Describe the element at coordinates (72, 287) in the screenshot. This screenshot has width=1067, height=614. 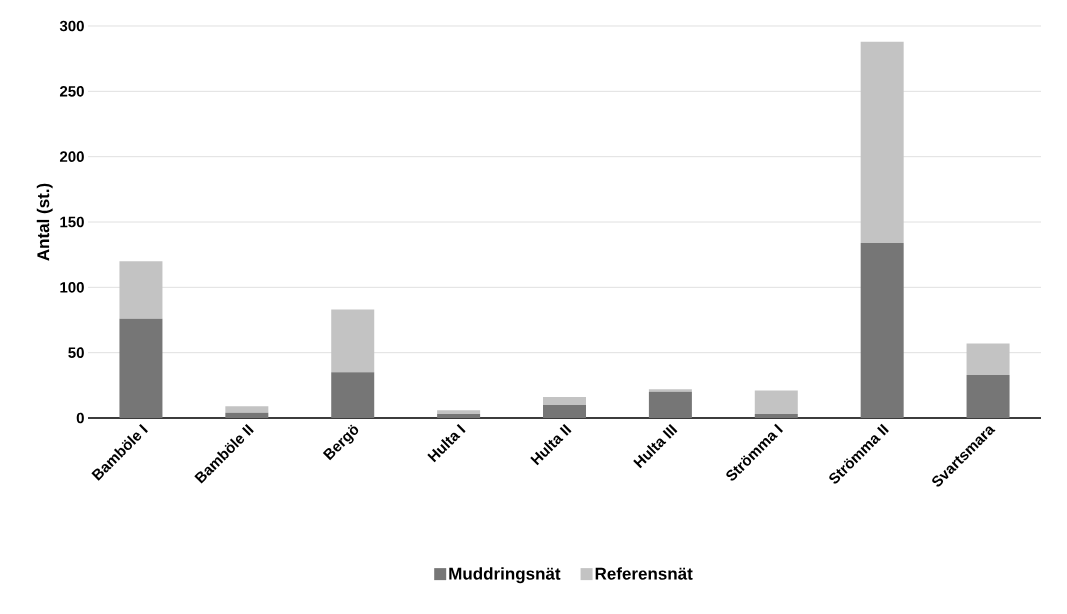
I see `y-tick-label: 100` at that location.